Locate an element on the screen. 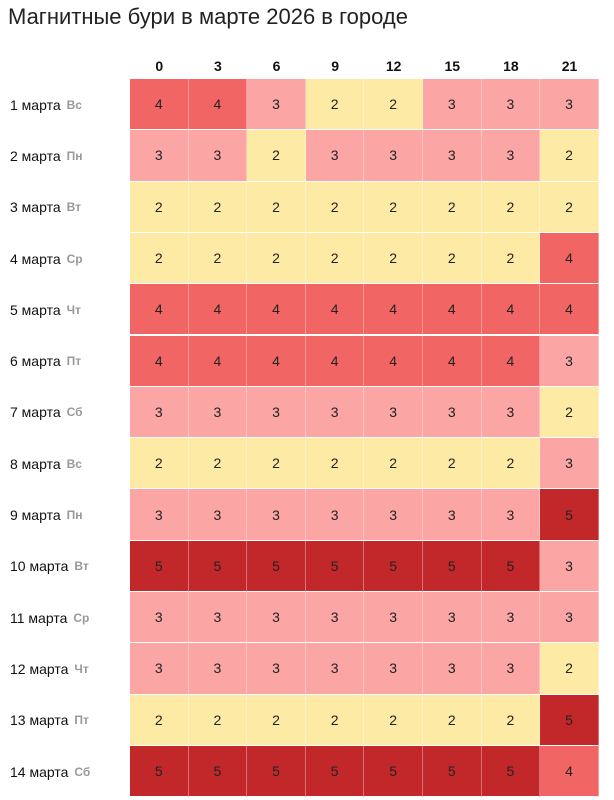  date: 9 марта is located at coordinates (35, 515).